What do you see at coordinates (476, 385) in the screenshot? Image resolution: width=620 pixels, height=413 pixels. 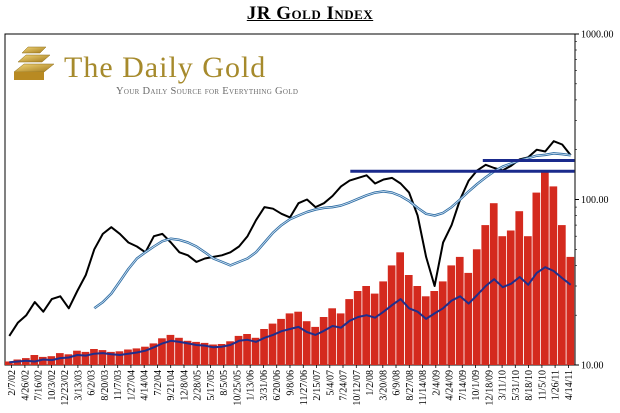 I see `x-tick-label: 10/1/09` at bounding box center [476, 385].